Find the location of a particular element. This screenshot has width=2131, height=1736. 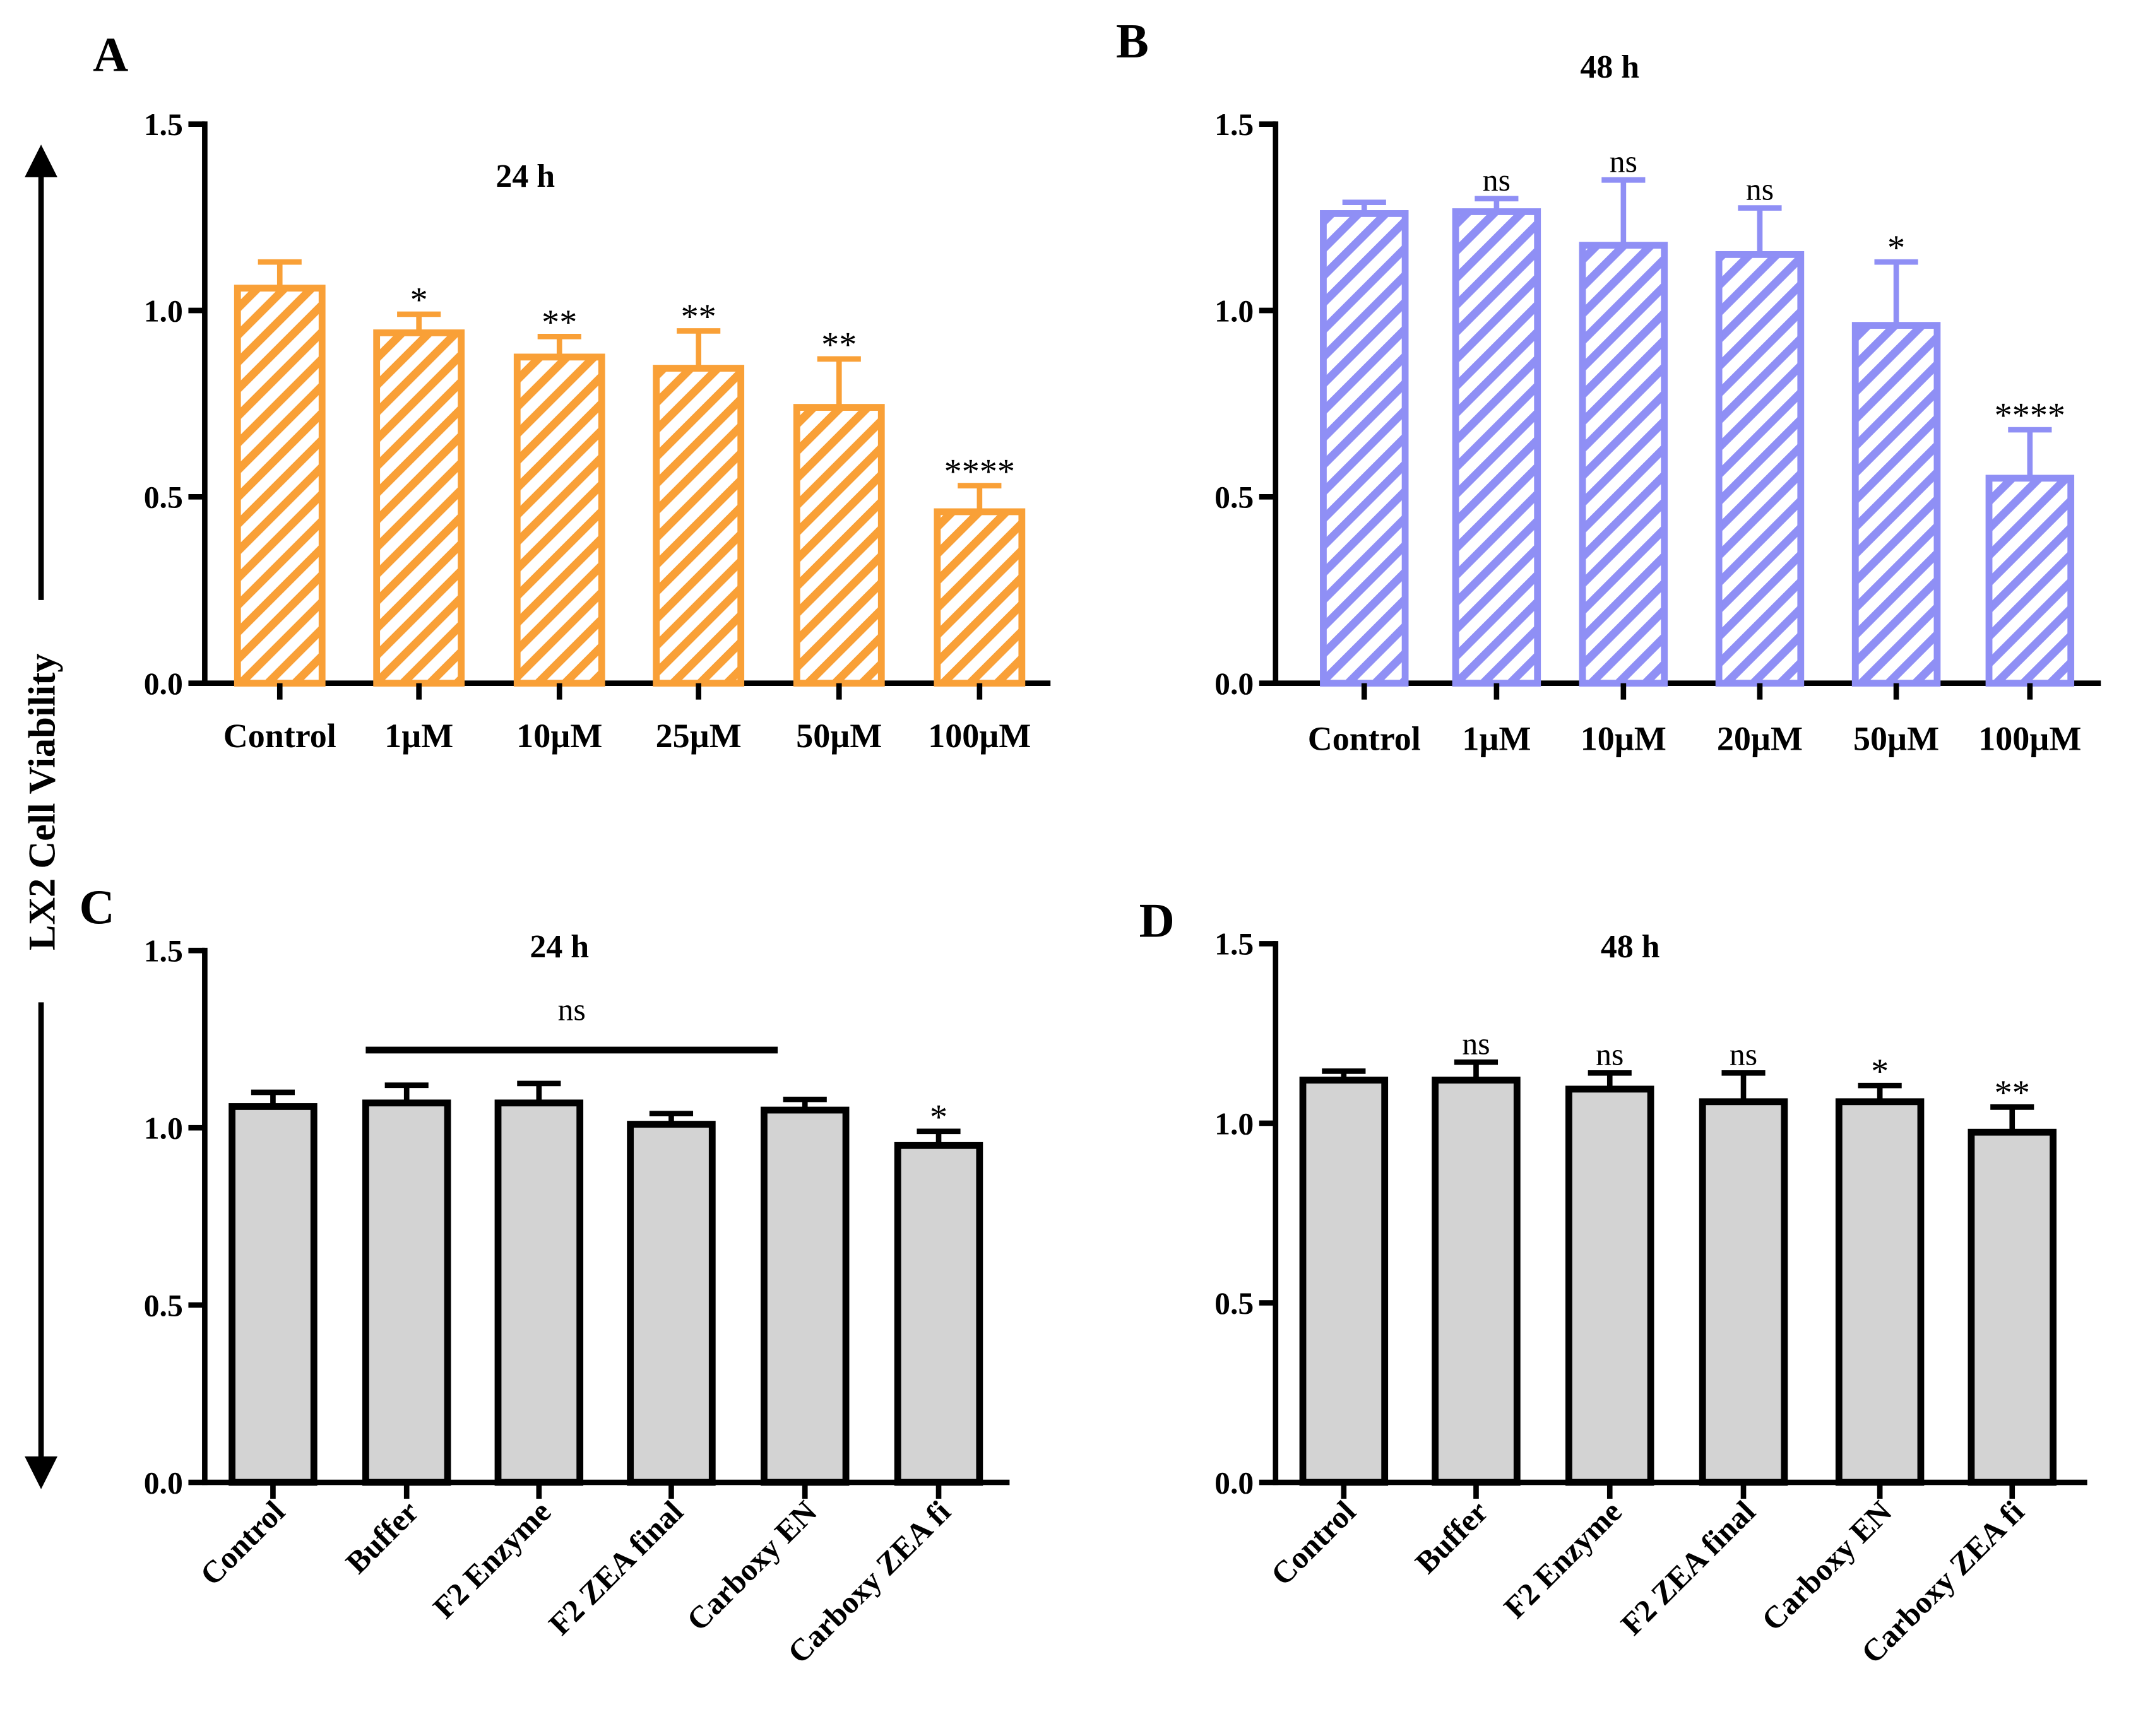

y-axis-label: LX2 Cell Viability is located at coordinates (42, 801).